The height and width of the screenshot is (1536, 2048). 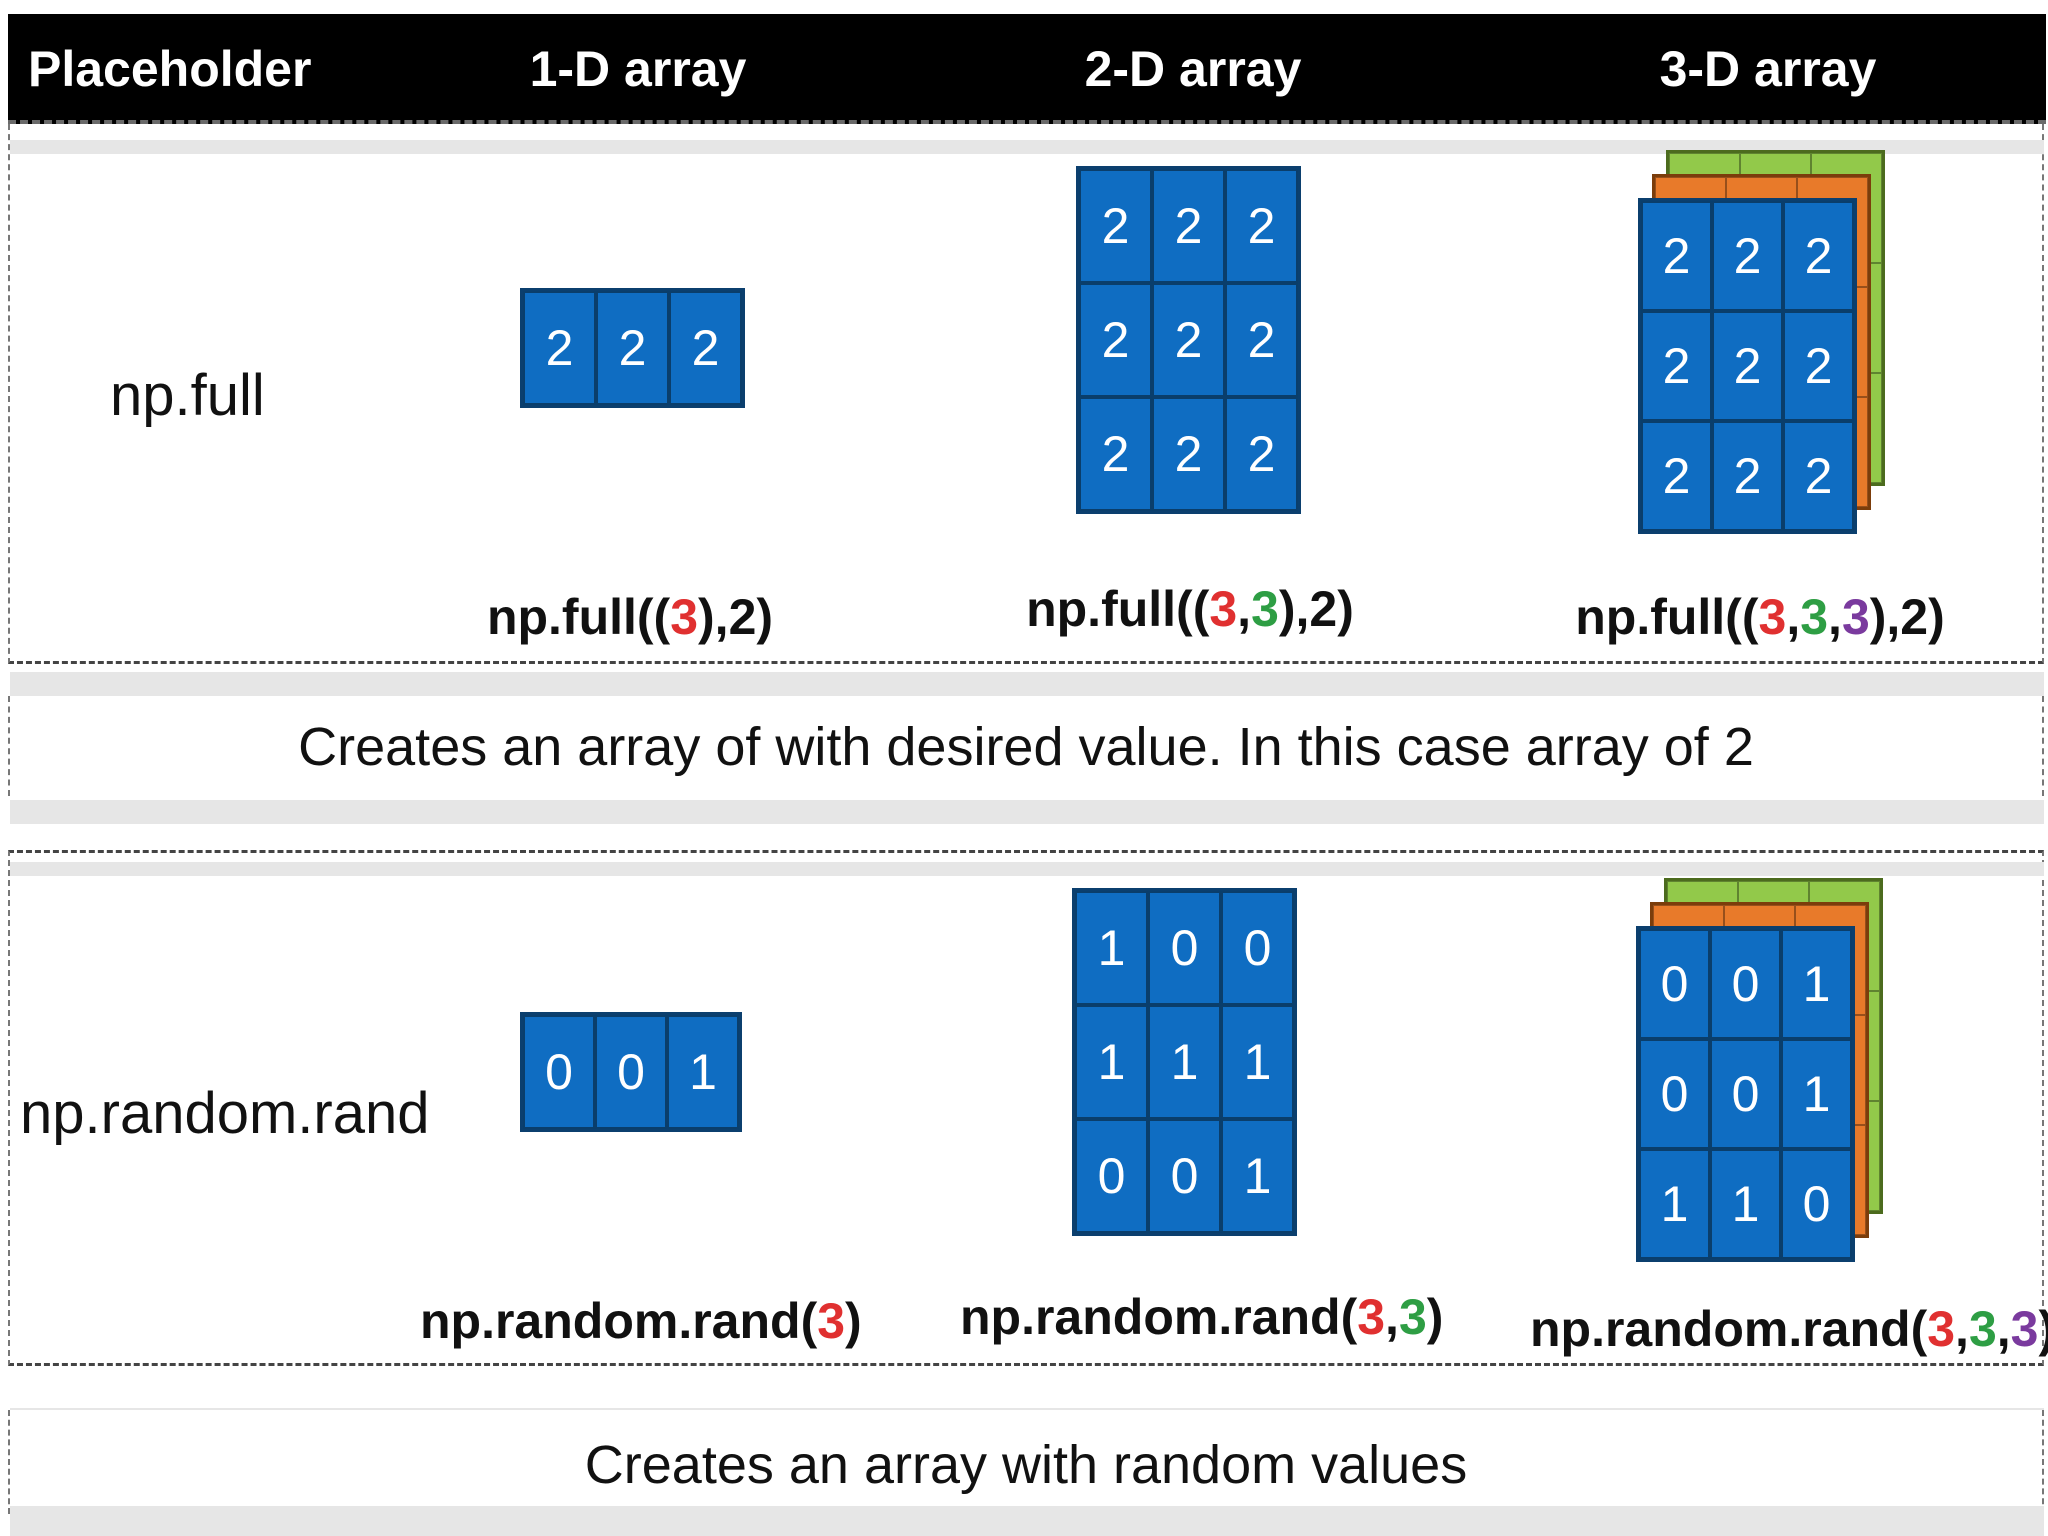 I want to click on desc-band-top, so click(x=1027, y=684).